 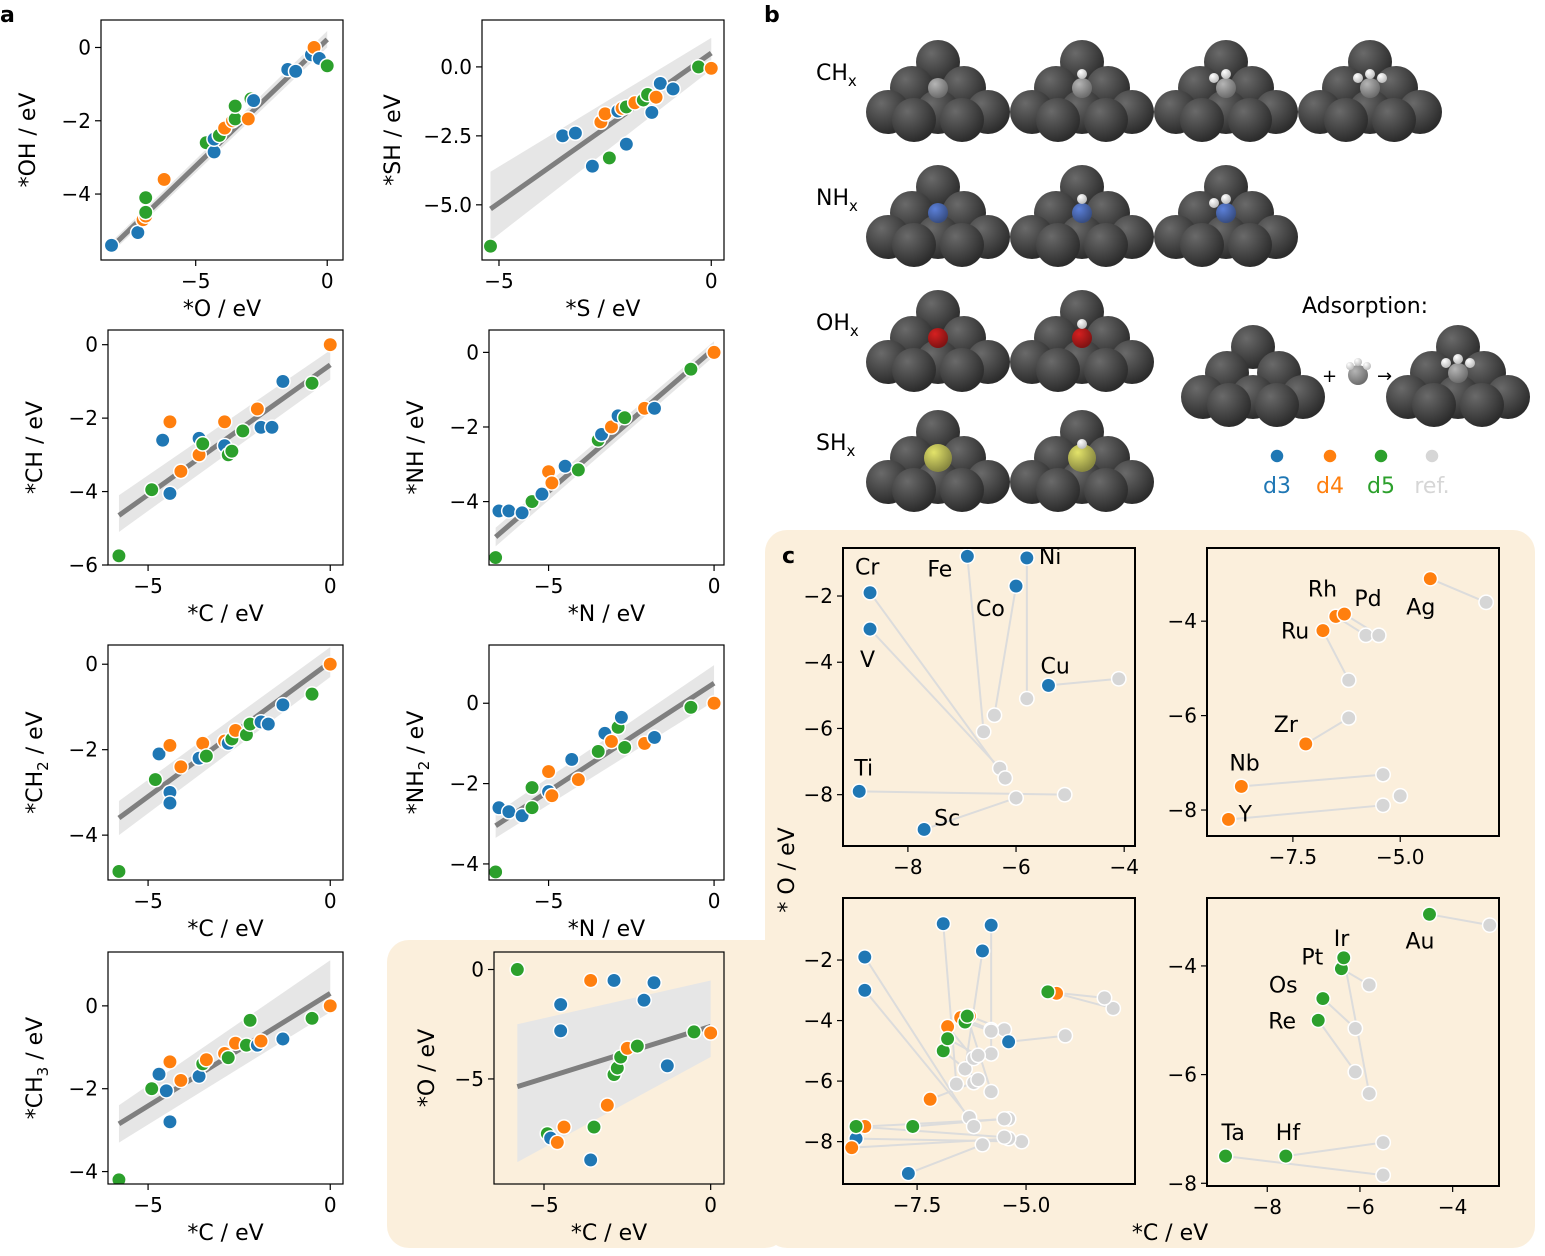 What do you see at coordinates (1244, 814) in the screenshot?
I see `element-label: Y` at bounding box center [1244, 814].